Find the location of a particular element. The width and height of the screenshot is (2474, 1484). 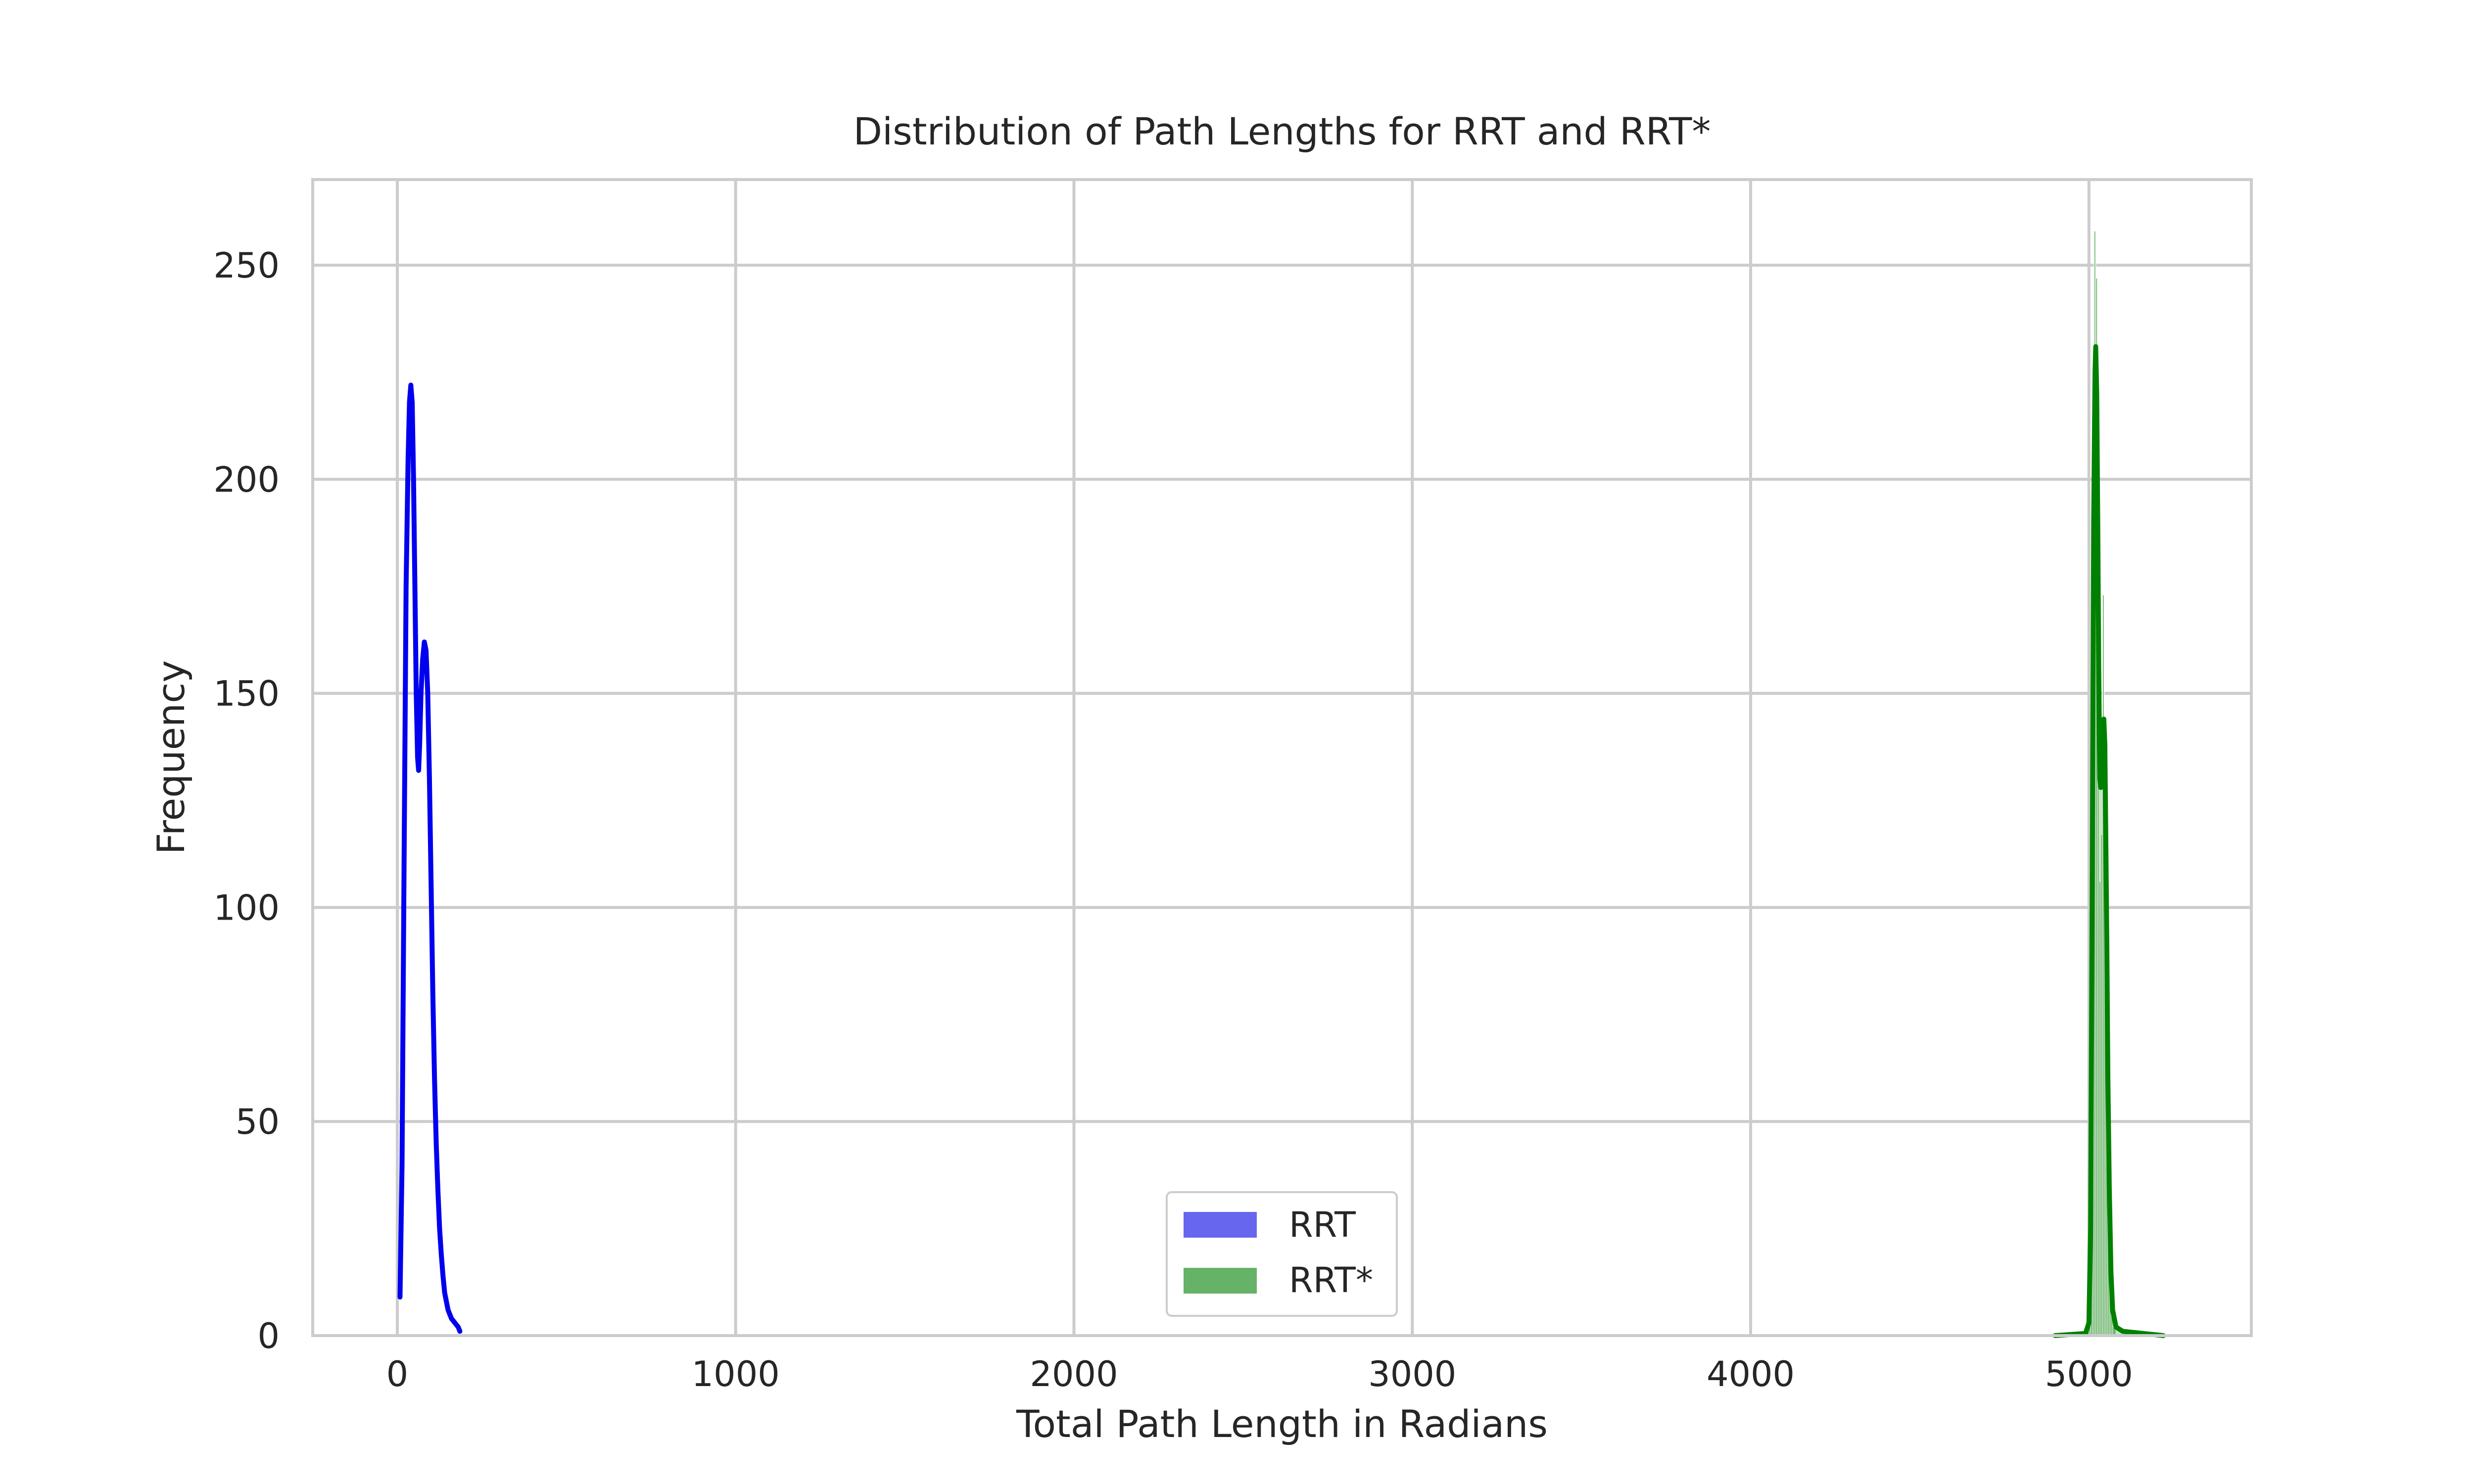

y-tick-label: 250 is located at coordinates (247, 265).